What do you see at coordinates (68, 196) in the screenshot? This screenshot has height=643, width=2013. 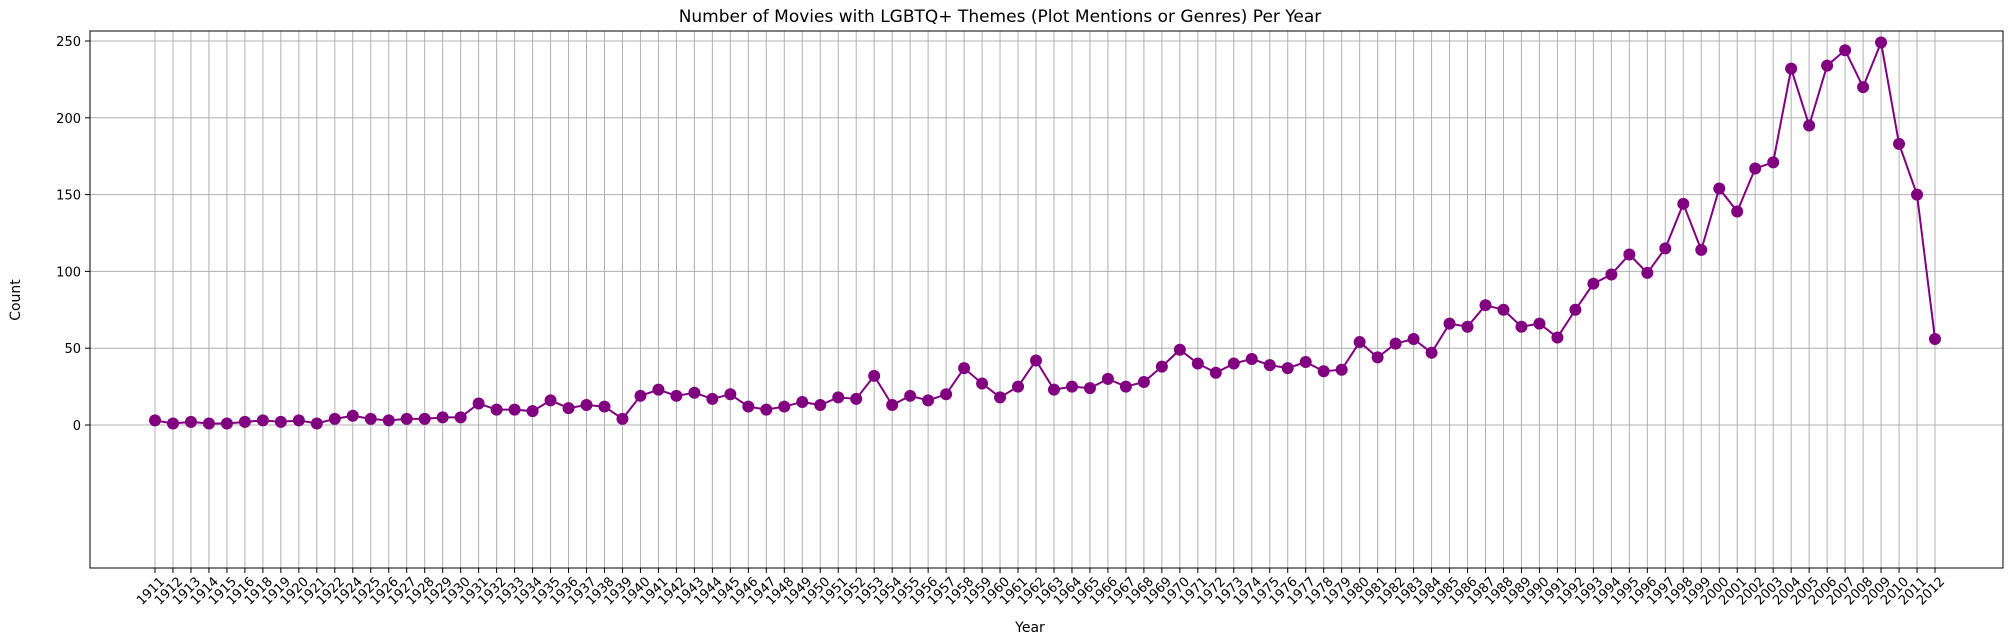 I see `y-tick-label: 150` at bounding box center [68, 196].